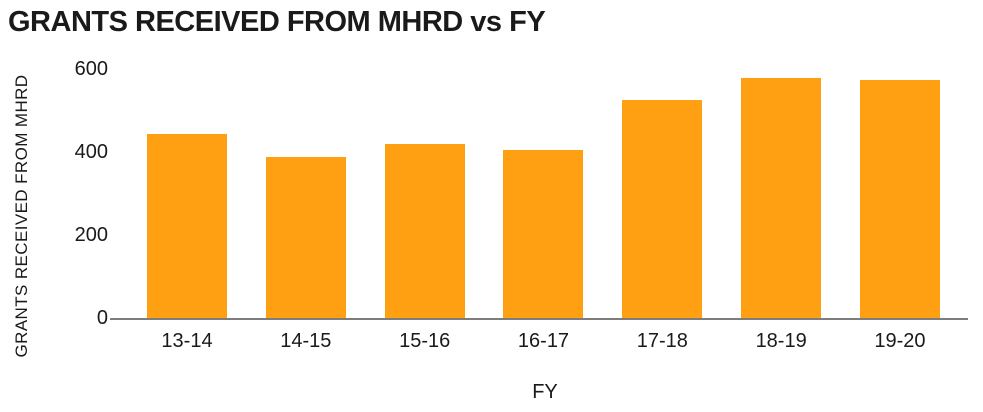 Image resolution: width=983 pixels, height=412 pixels. What do you see at coordinates (545, 392) in the screenshot?
I see `x-axis-title: FY` at bounding box center [545, 392].